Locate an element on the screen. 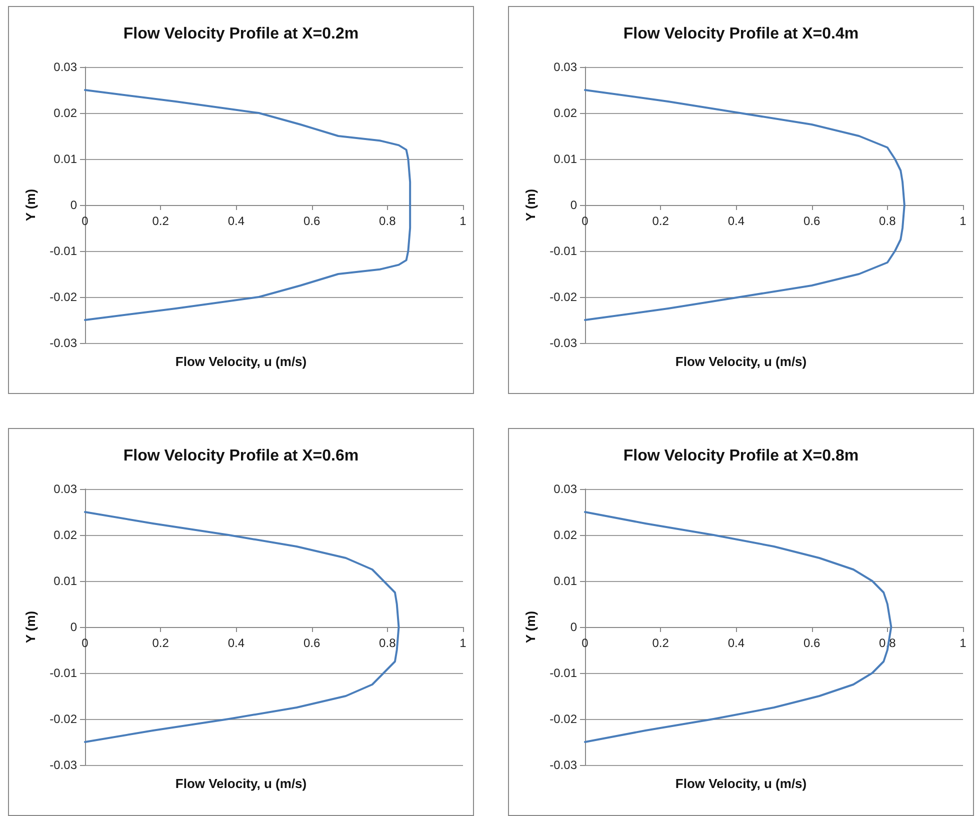  chart-title: Flow Velocity Profile at X=0.4m is located at coordinates (741, 34).